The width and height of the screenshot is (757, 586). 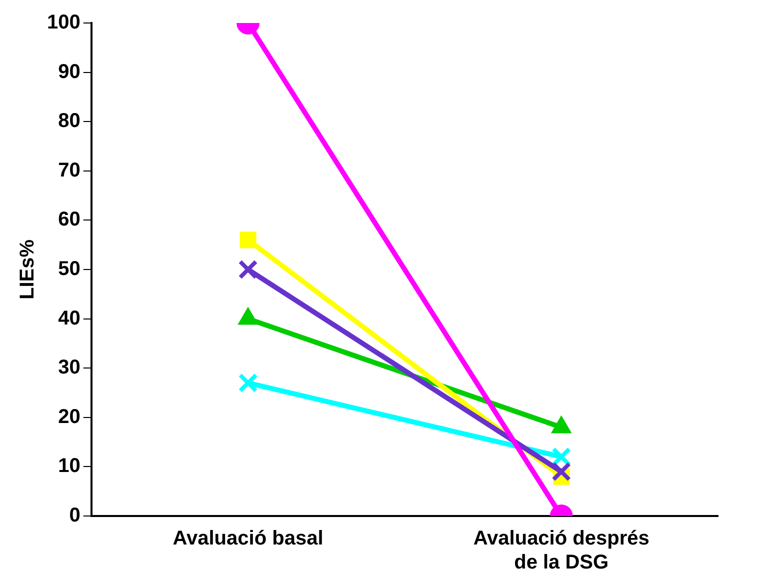 What do you see at coordinates (69, 466) in the screenshot?
I see `y-tick-label: 10` at bounding box center [69, 466].